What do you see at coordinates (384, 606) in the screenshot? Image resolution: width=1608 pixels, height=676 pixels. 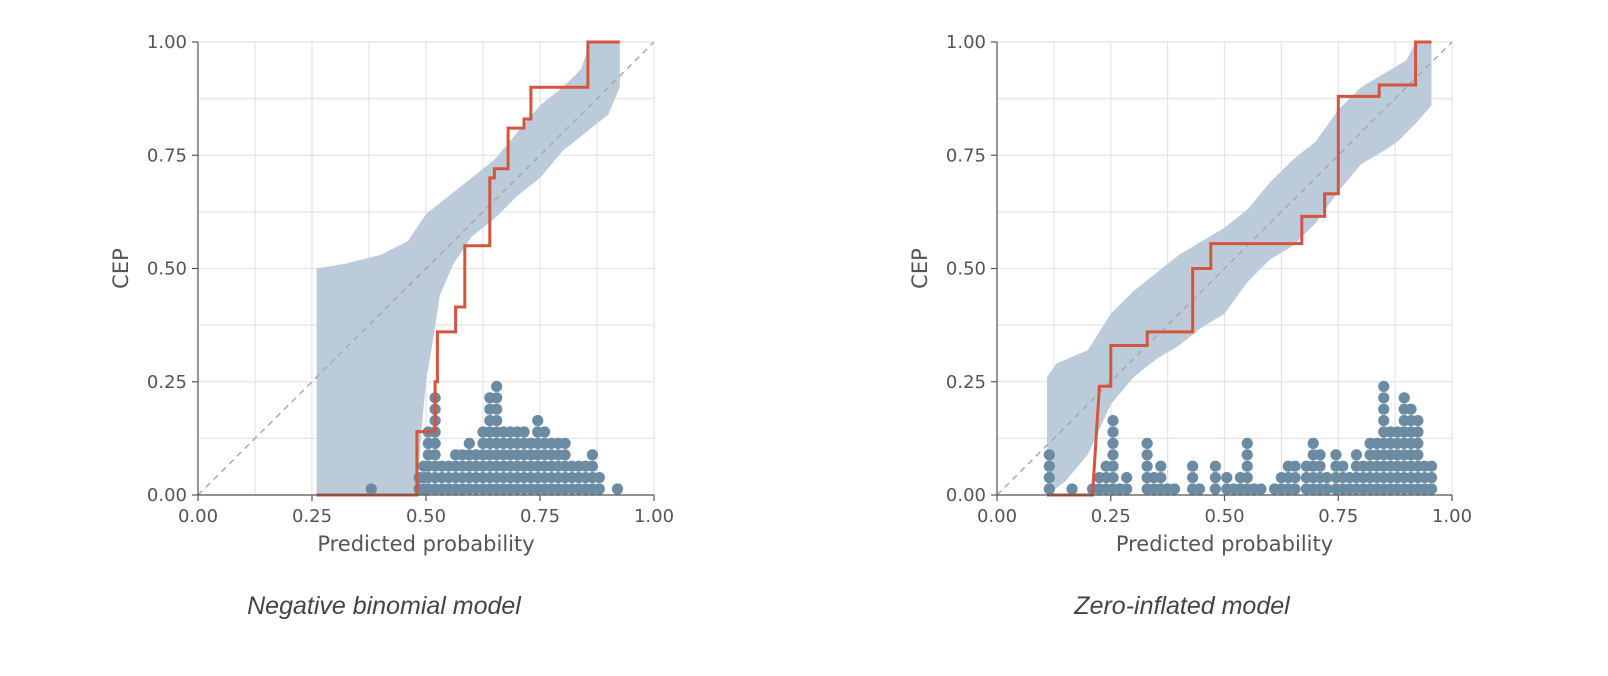 I see `chart-caption: Negative binomial model` at bounding box center [384, 606].